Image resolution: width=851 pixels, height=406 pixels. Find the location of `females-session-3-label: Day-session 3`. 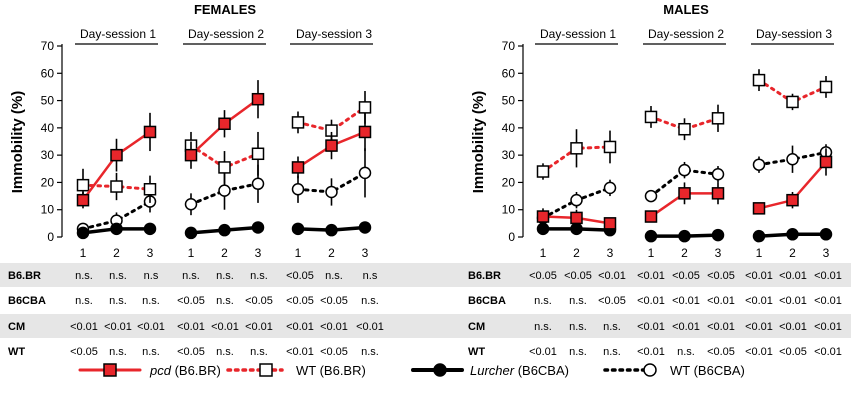

females-session-3-label: Day-session 3 is located at coordinates (334, 34).